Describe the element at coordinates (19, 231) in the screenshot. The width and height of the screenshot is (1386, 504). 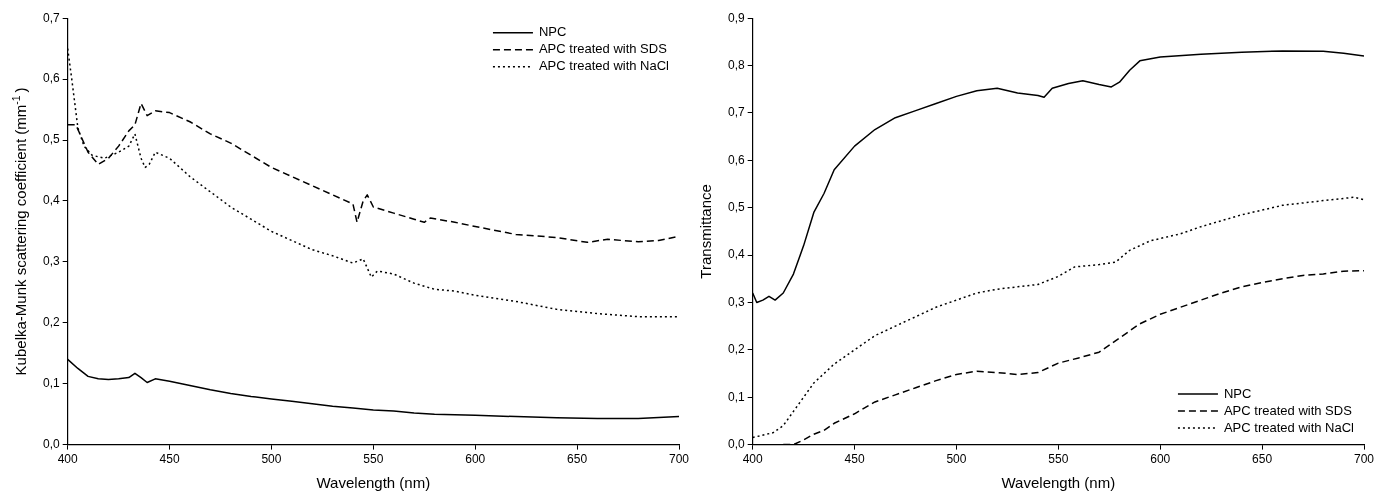
I see `y-axis-title: Kubelka-Munk scattering coefficient (mm-1)` at that location.